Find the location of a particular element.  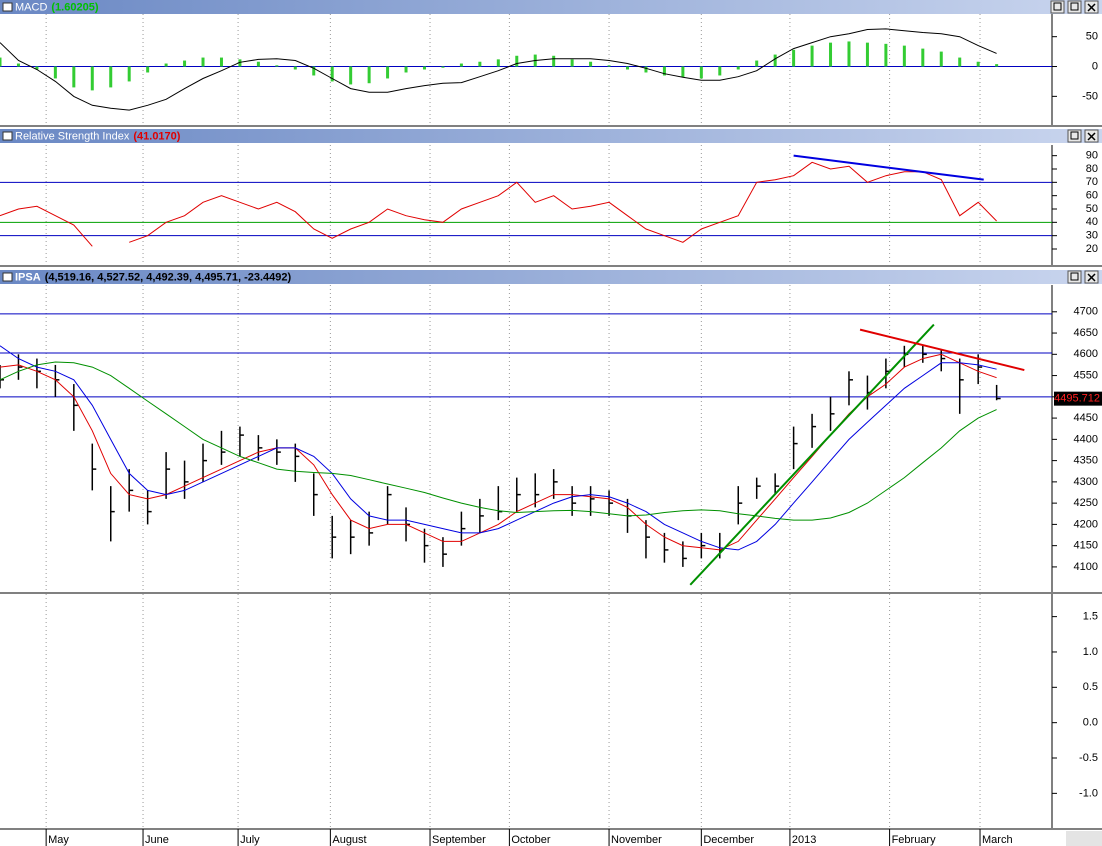

y-tick-label: 80 is located at coordinates (1092, 169).